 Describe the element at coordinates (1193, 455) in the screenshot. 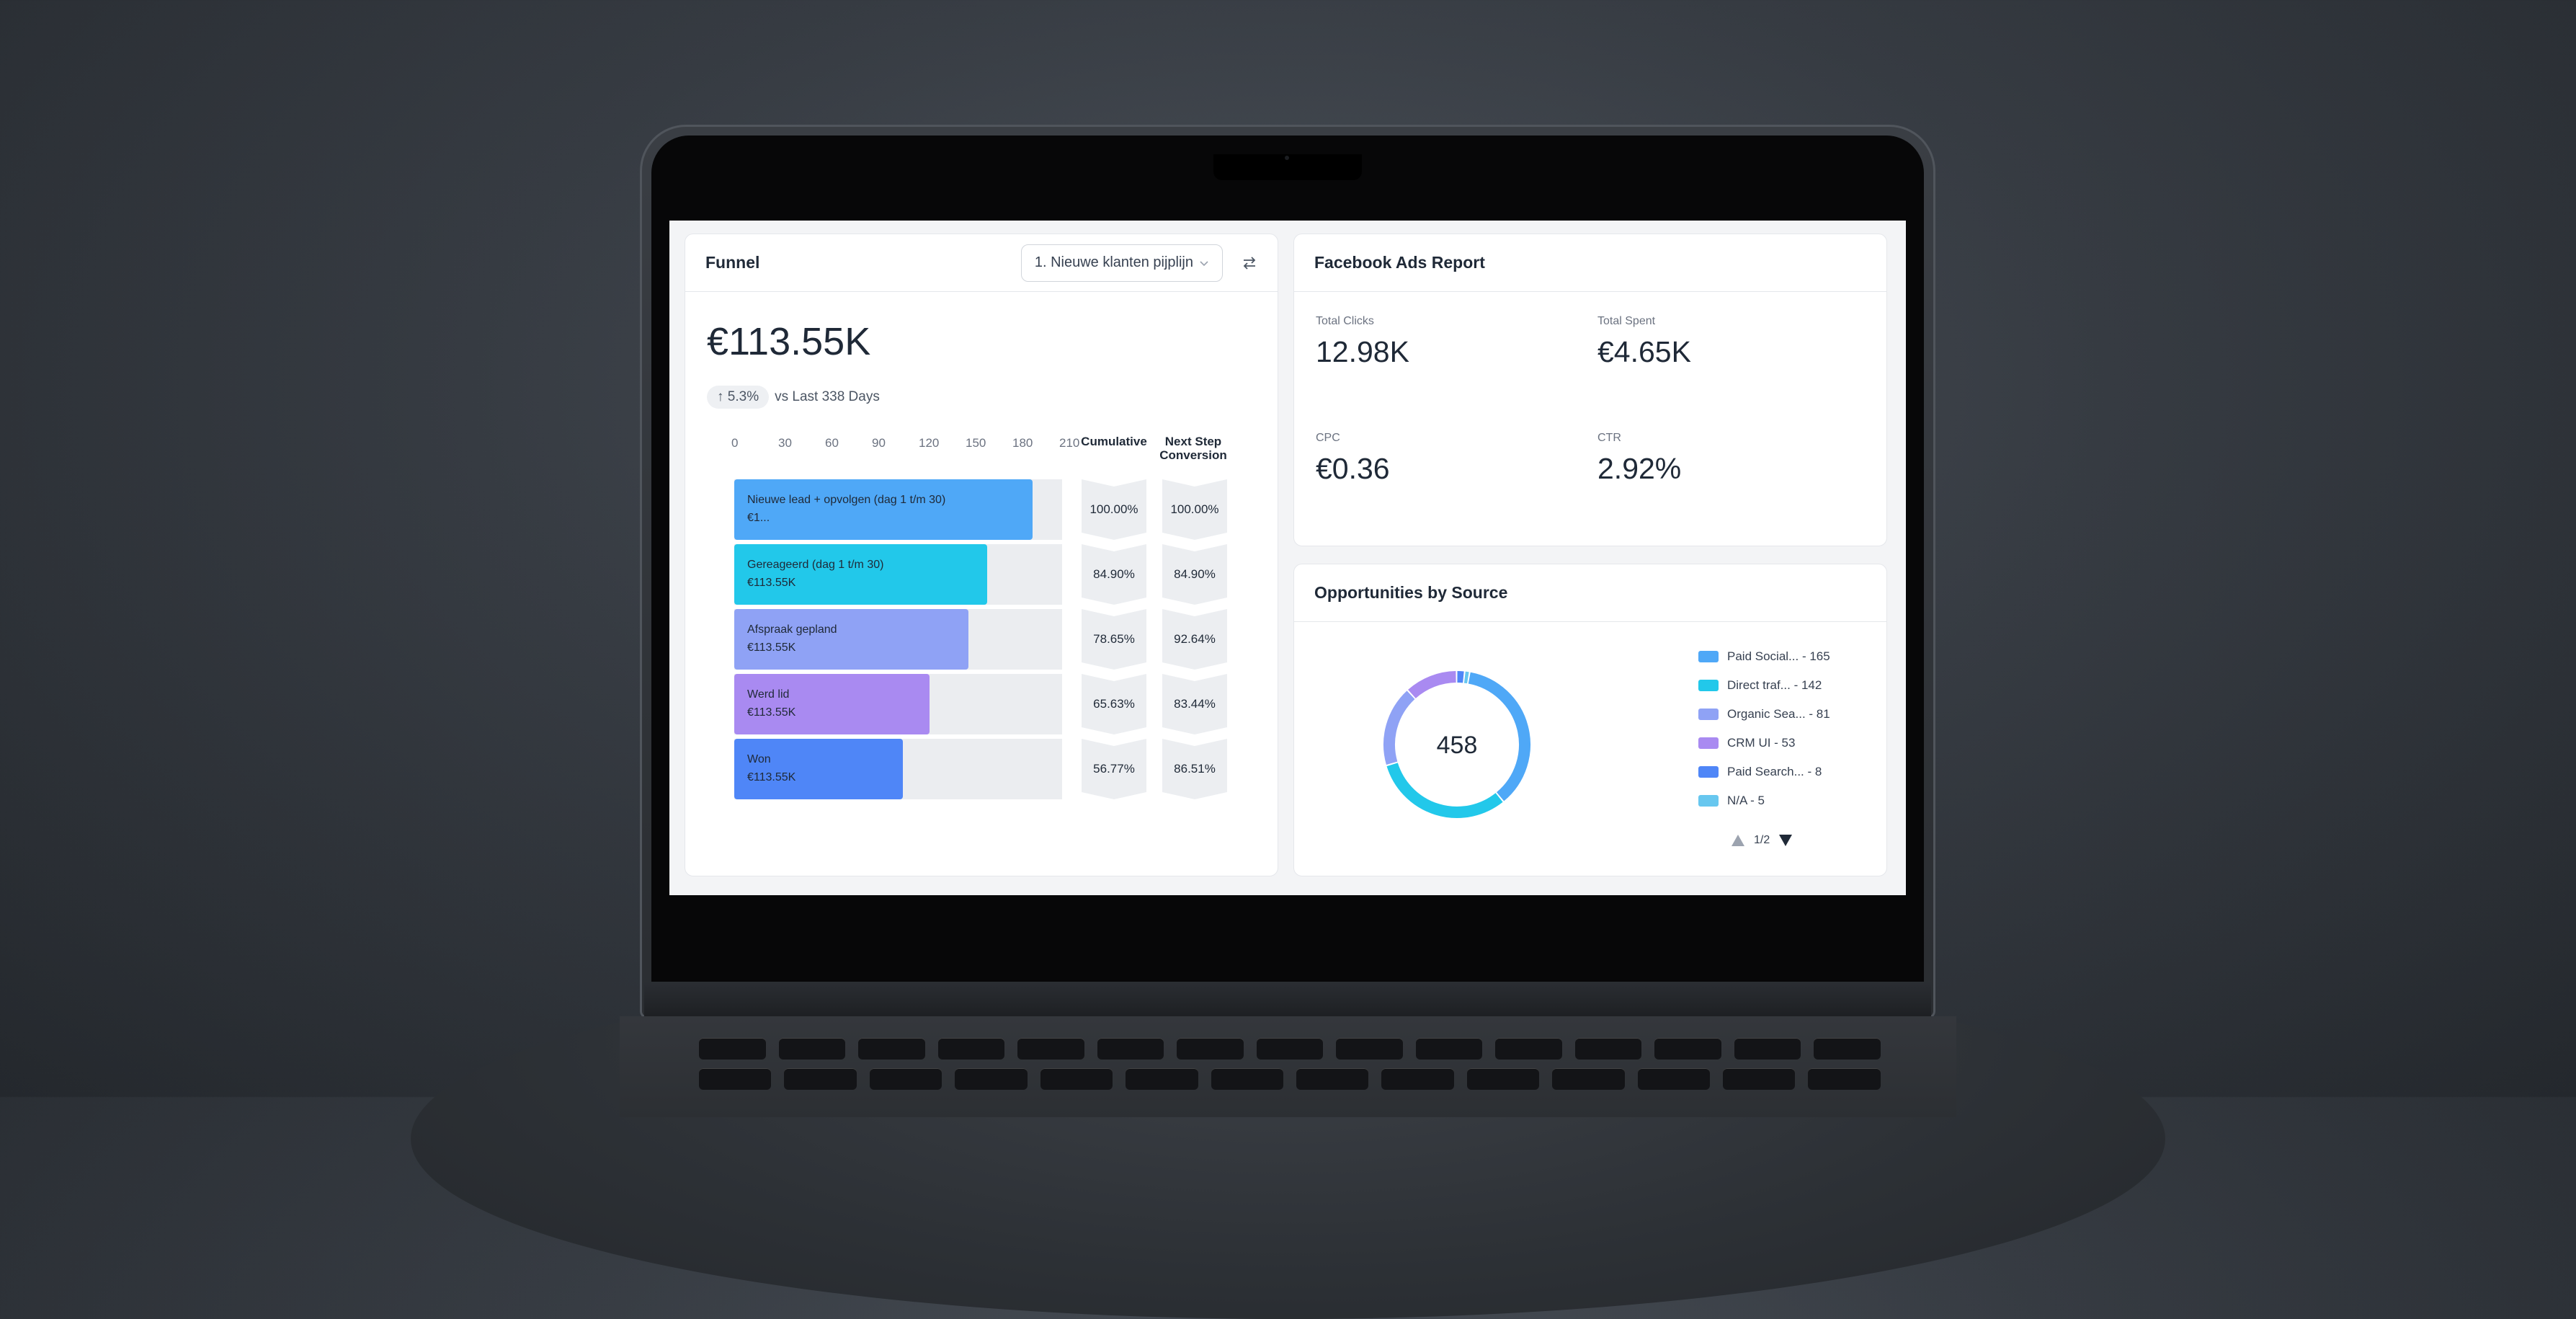

I see `next-step-header-line2: Conversion` at that location.